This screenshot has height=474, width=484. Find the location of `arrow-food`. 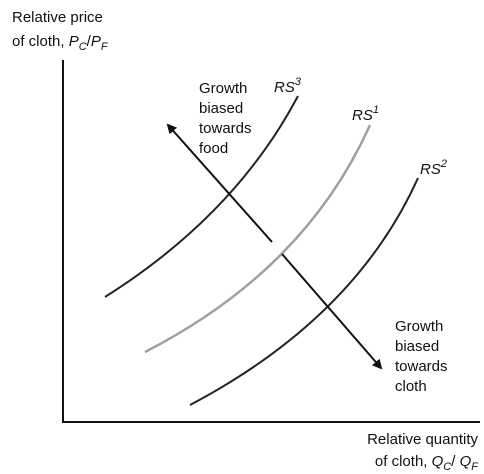

arrow-food is located at coordinates (219, 183).